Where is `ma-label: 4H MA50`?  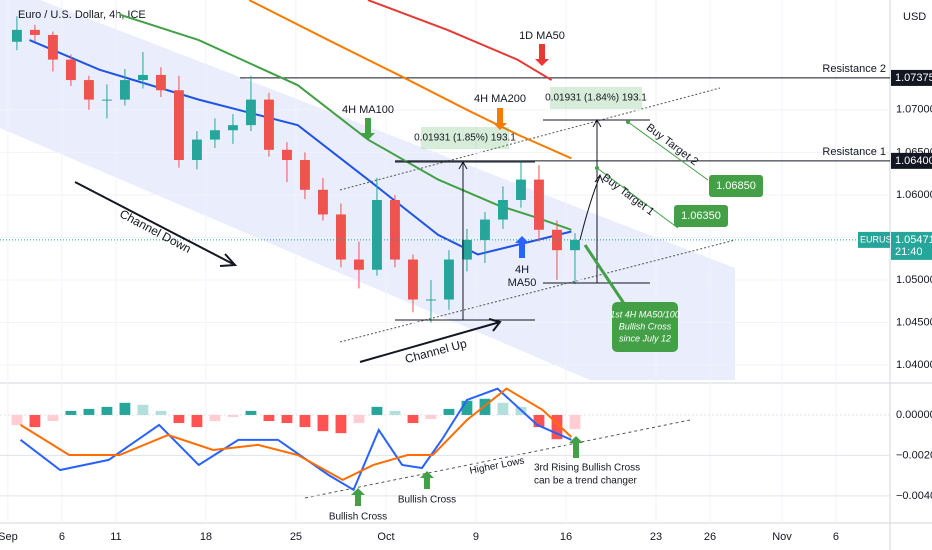 ma-label: 4H MA50 is located at coordinates (522, 276).